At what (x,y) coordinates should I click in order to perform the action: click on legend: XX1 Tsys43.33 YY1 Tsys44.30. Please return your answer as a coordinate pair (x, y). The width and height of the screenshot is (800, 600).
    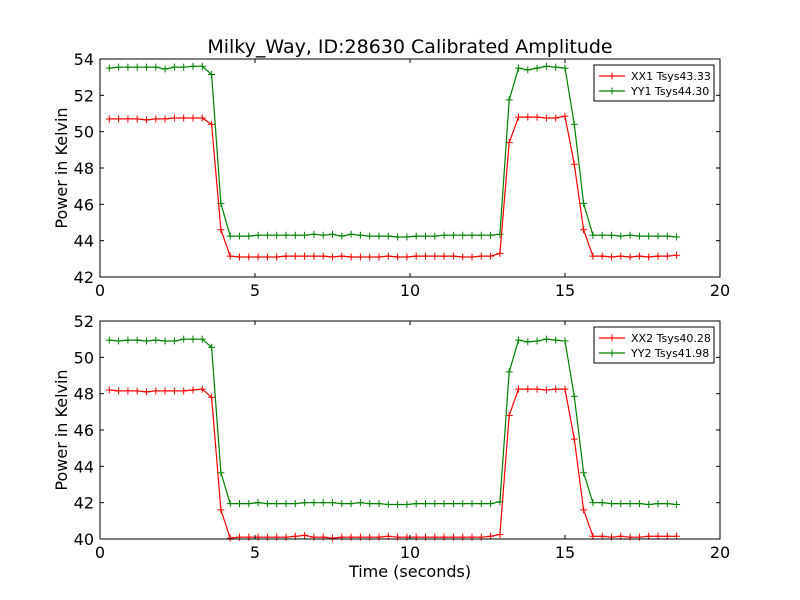
    Looking at the image, I should click on (654, 83).